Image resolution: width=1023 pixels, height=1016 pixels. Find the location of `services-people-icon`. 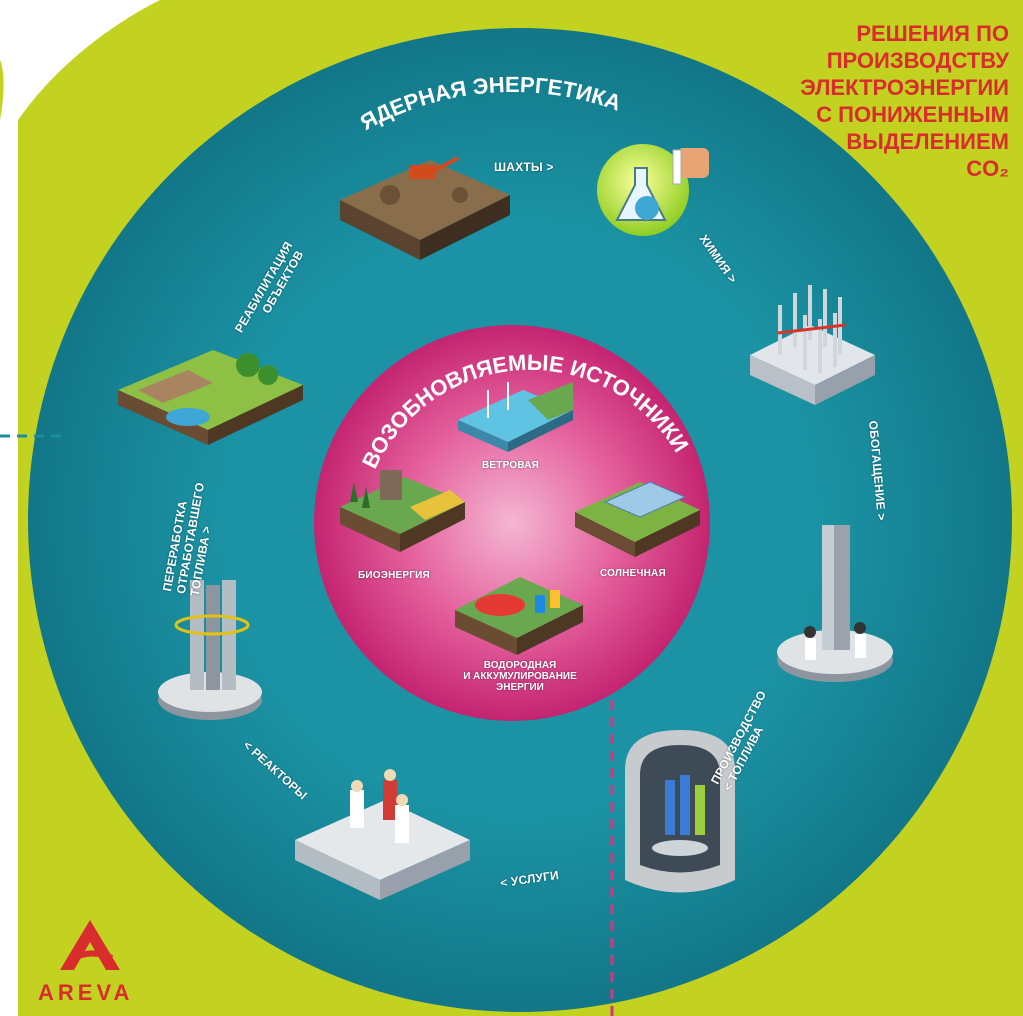

services-people-icon is located at coordinates (382, 834).